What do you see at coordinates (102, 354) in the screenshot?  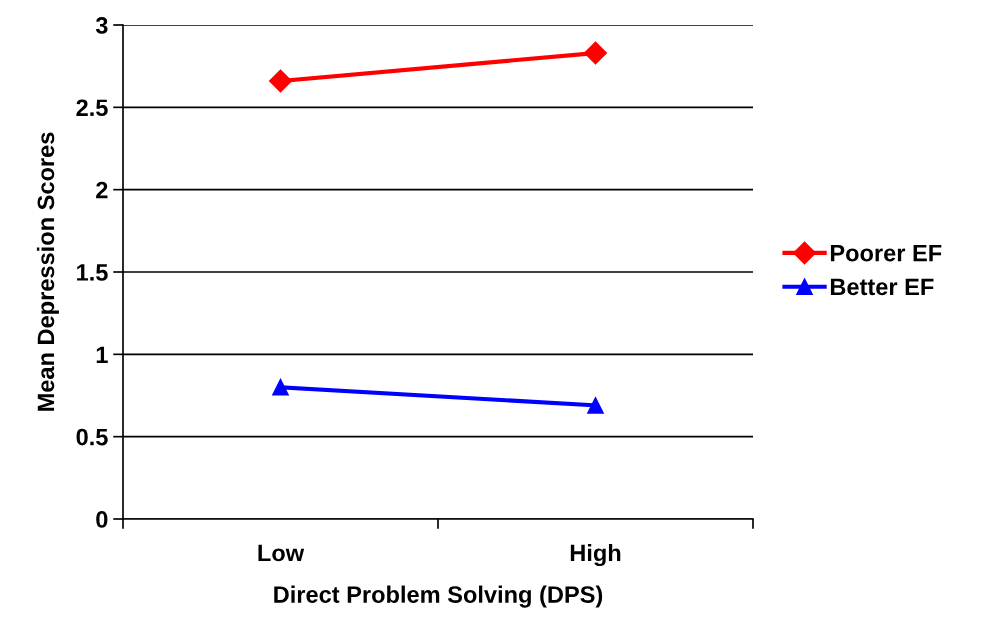 I see `y-tick-label: 1` at bounding box center [102, 354].